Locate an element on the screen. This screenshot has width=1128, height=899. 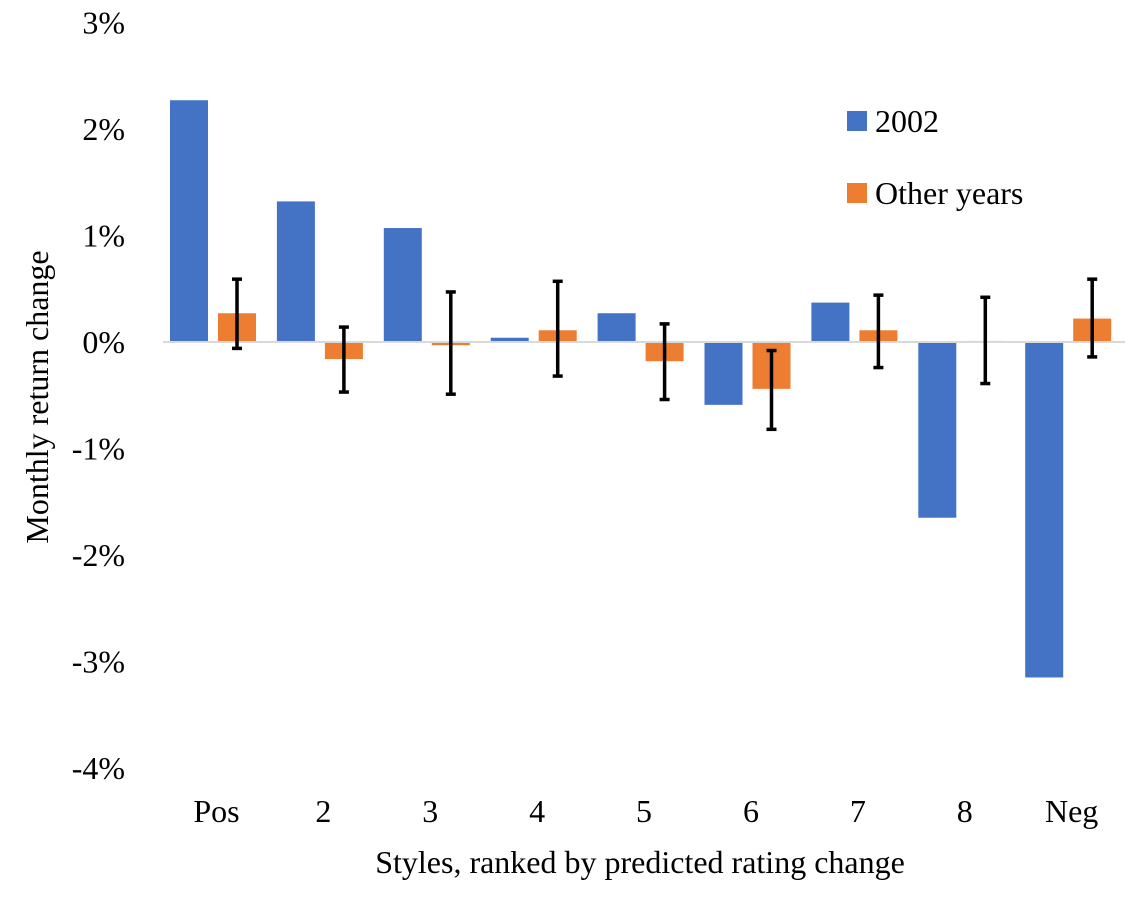
x-tick-label: 8 is located at coordinates (965, 811).